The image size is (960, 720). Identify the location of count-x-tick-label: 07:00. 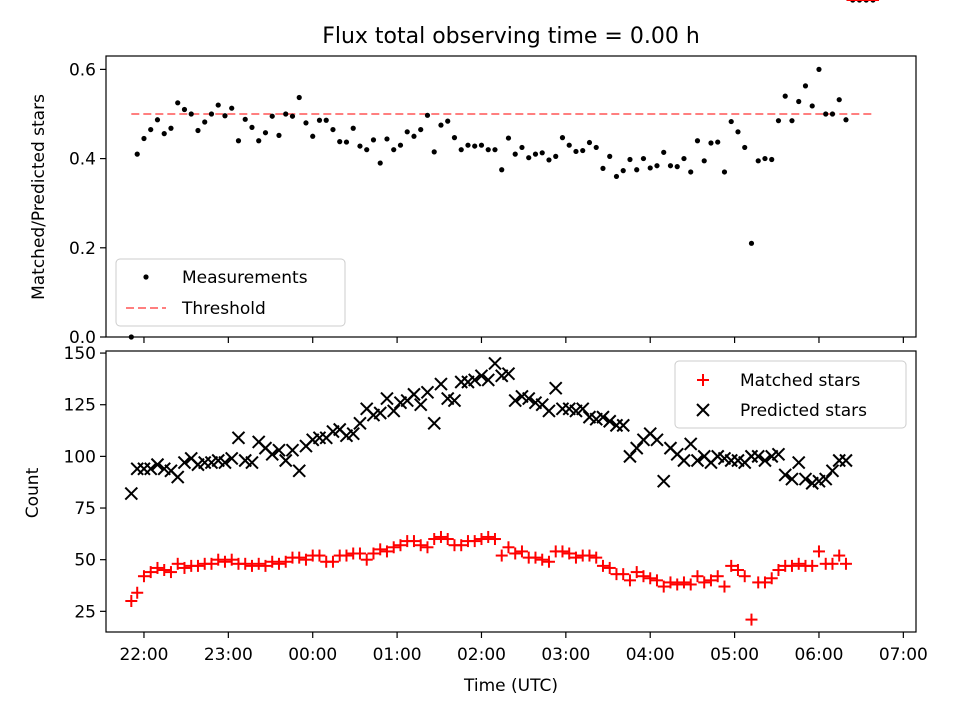
(903, 655).